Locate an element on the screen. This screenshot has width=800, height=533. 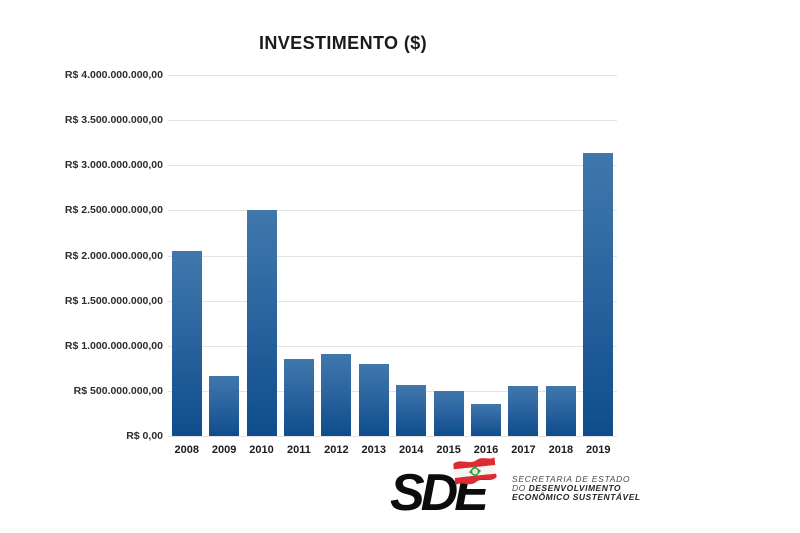
bar-2010 is located at coordinates (261, 323).